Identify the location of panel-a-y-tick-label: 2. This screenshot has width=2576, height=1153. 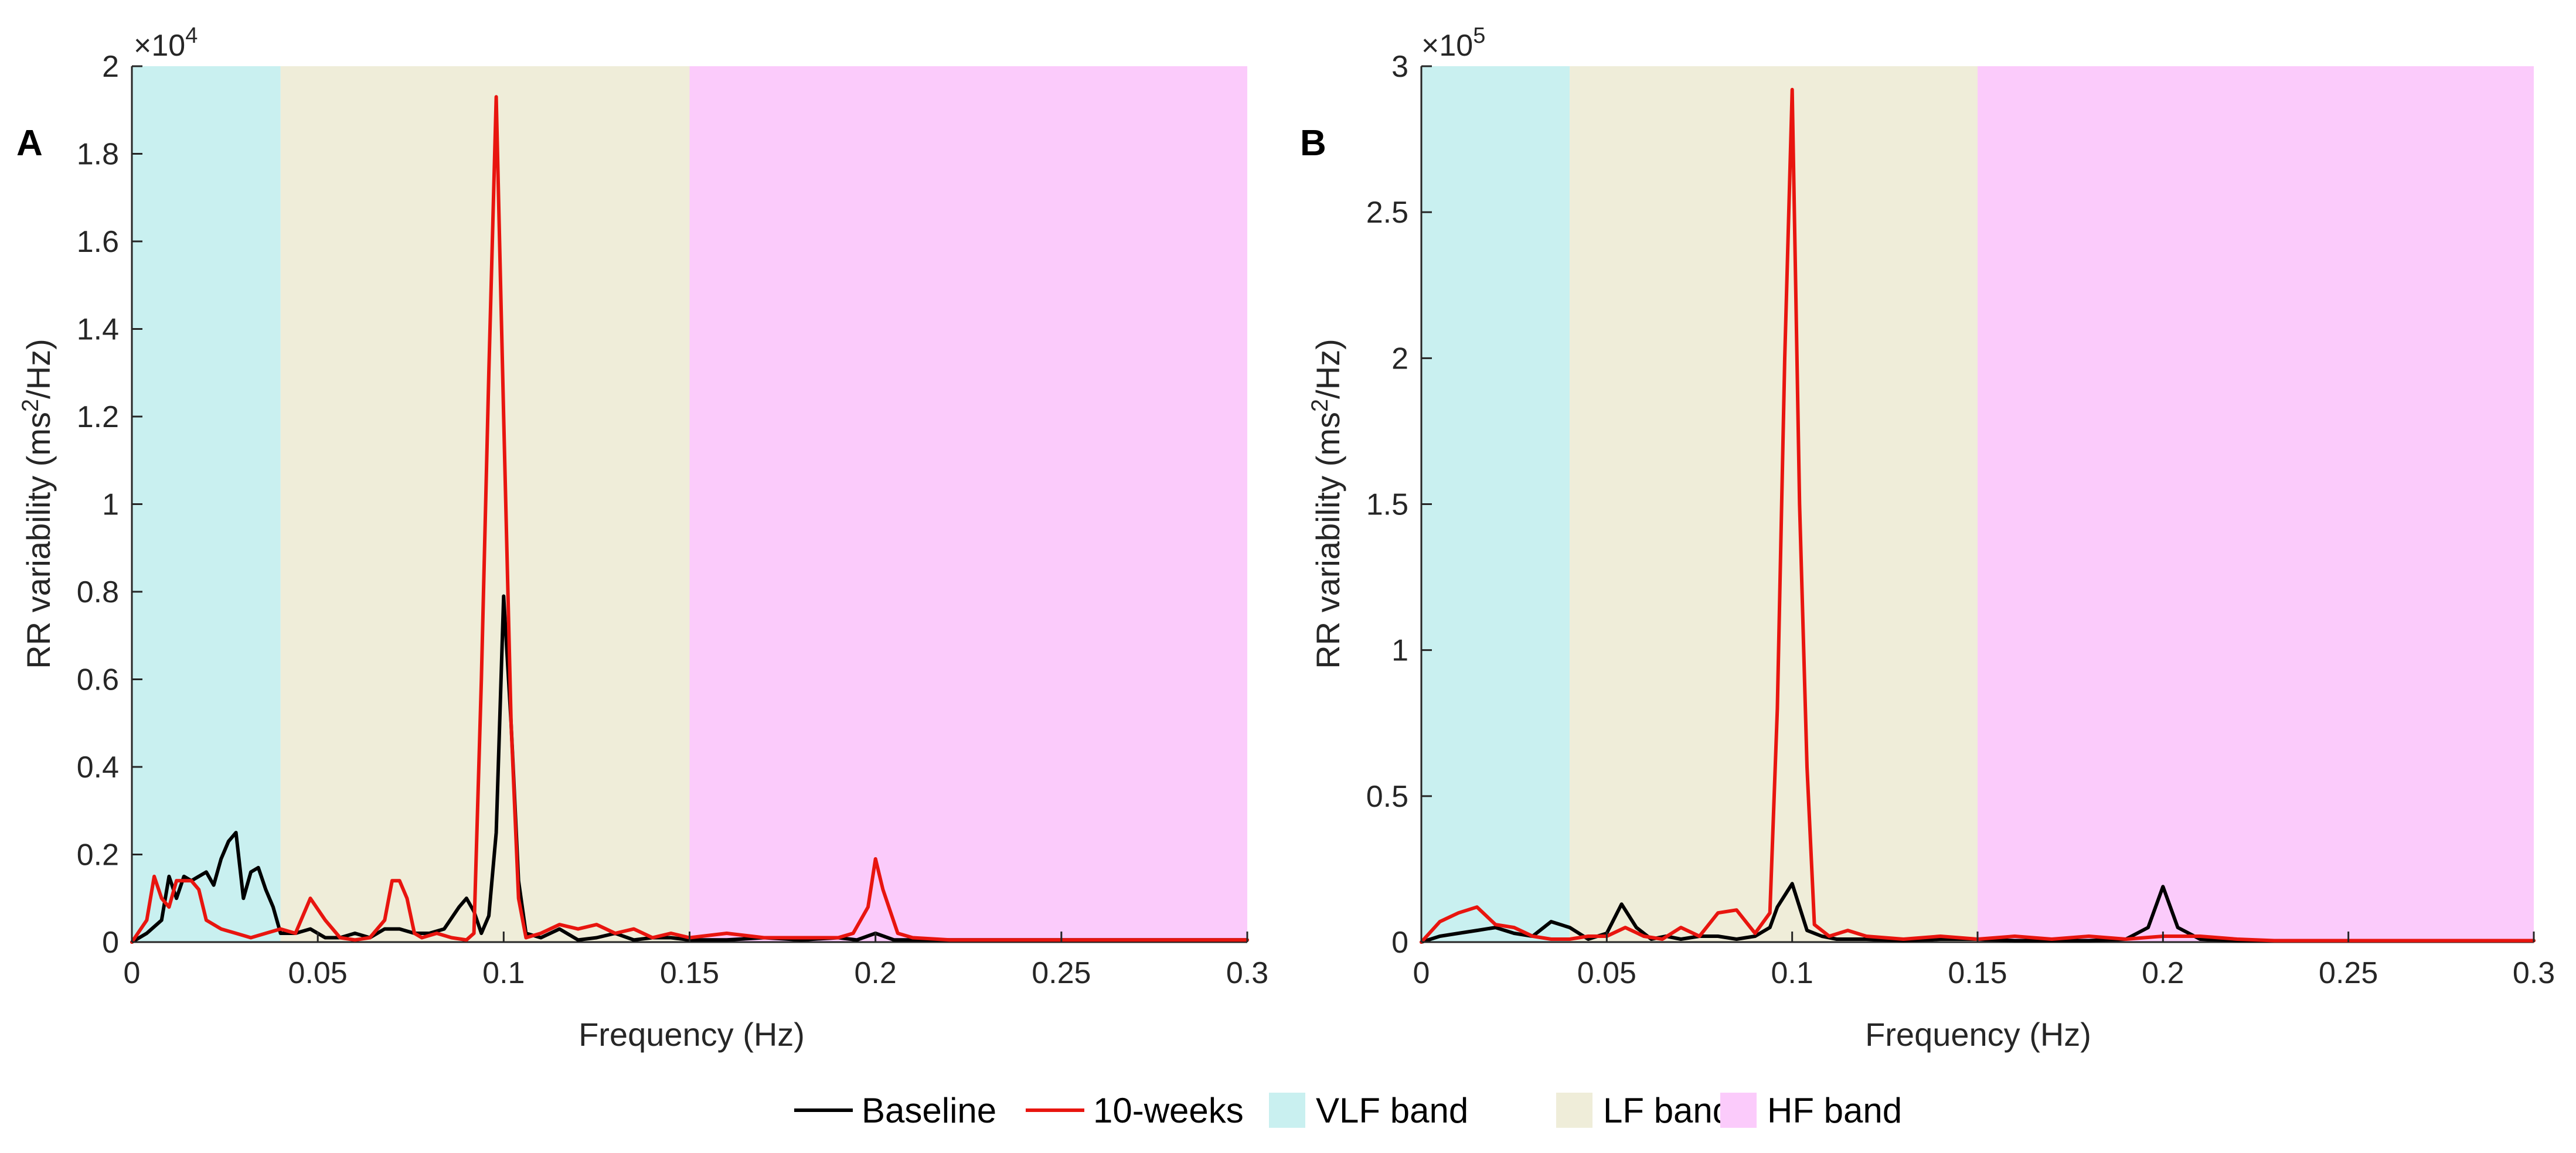
(110, 67).